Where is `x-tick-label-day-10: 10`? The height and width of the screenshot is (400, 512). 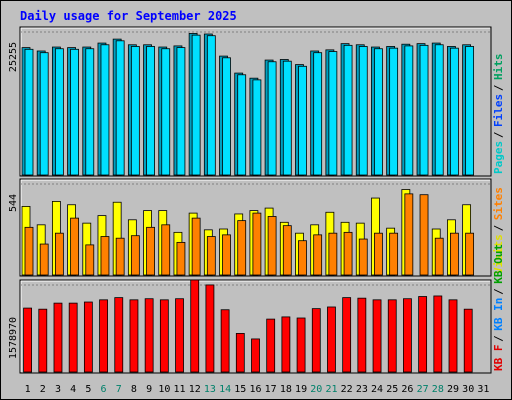 x-tick-label-day-10: 10 is located at coordinates (164, 389).